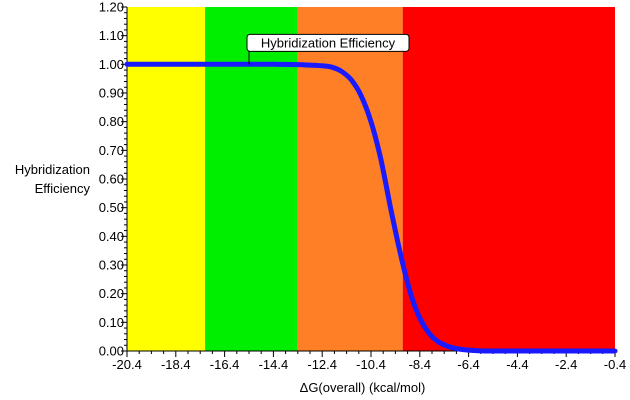  What do you see at coordinates (566, 364) in the screenshot?
I see `x-tick-label: -2.4` at bounding box center [566, 364].